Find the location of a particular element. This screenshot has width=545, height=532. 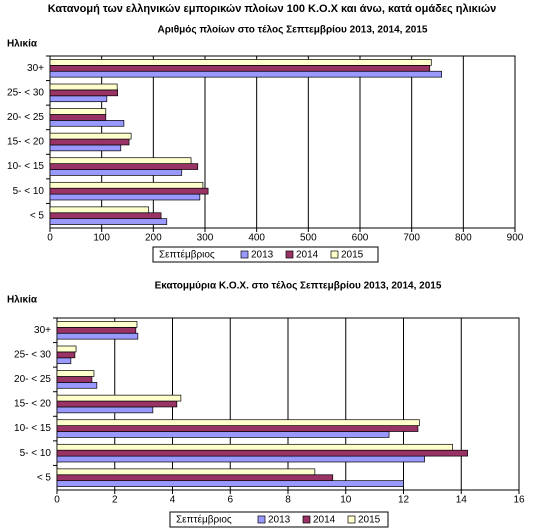

x-tick-label: 900 is located at coordinates (515, 238).